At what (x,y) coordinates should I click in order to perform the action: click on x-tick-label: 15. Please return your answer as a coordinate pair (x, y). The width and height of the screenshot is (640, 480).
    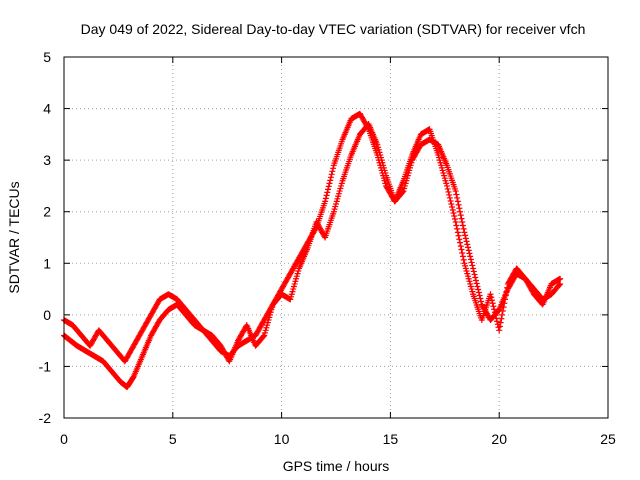
    Looking at the image, I should click on (391, 439).